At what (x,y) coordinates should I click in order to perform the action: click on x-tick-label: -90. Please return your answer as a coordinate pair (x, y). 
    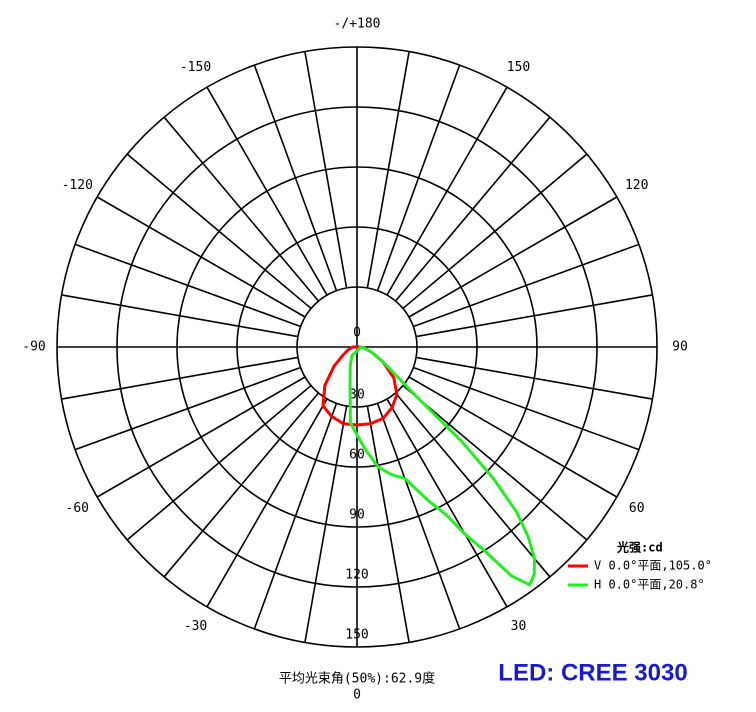
    Looking at the image, I should click on (33, 347).